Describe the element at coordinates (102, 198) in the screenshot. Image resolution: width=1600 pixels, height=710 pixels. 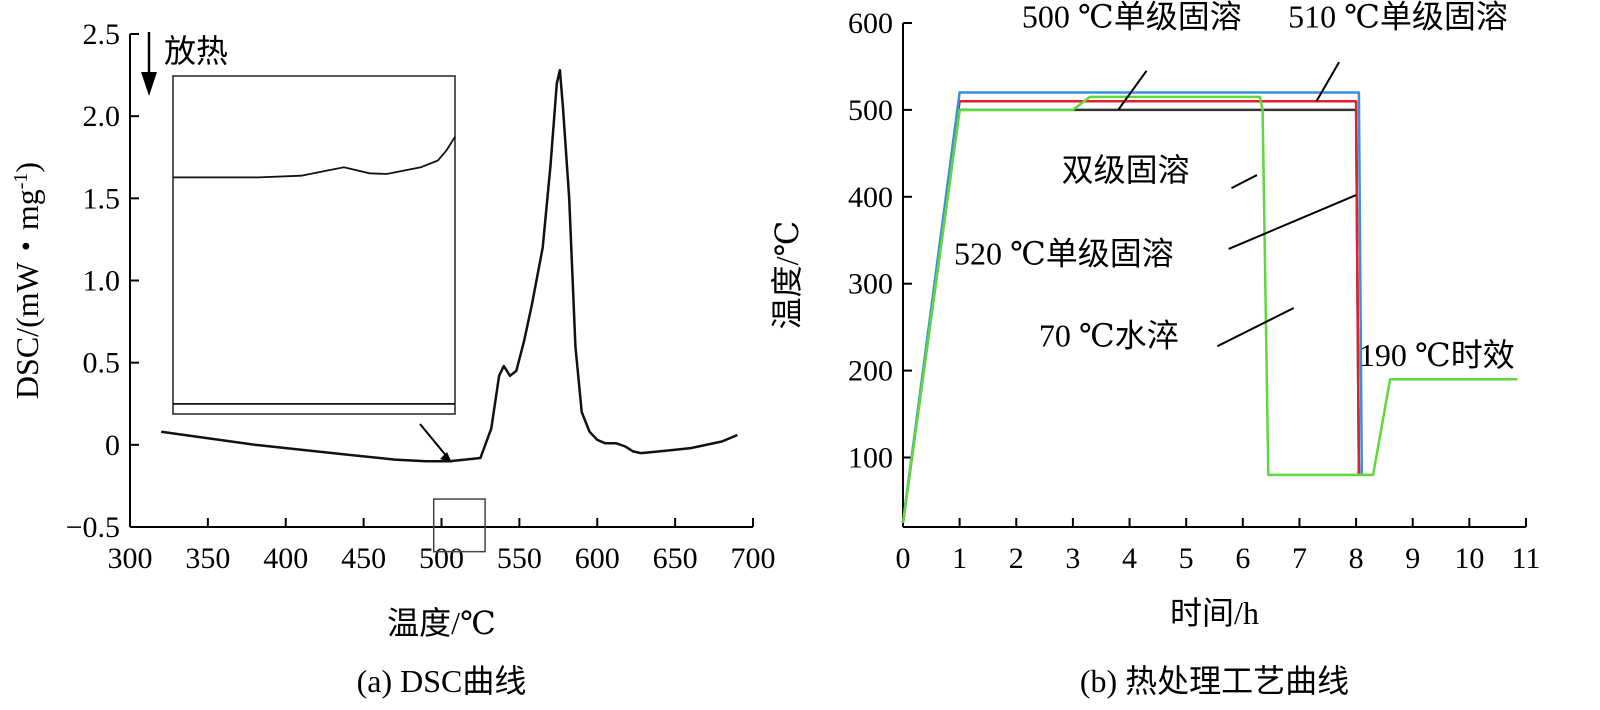
I see `y-tick-label: 1.5` at that location.